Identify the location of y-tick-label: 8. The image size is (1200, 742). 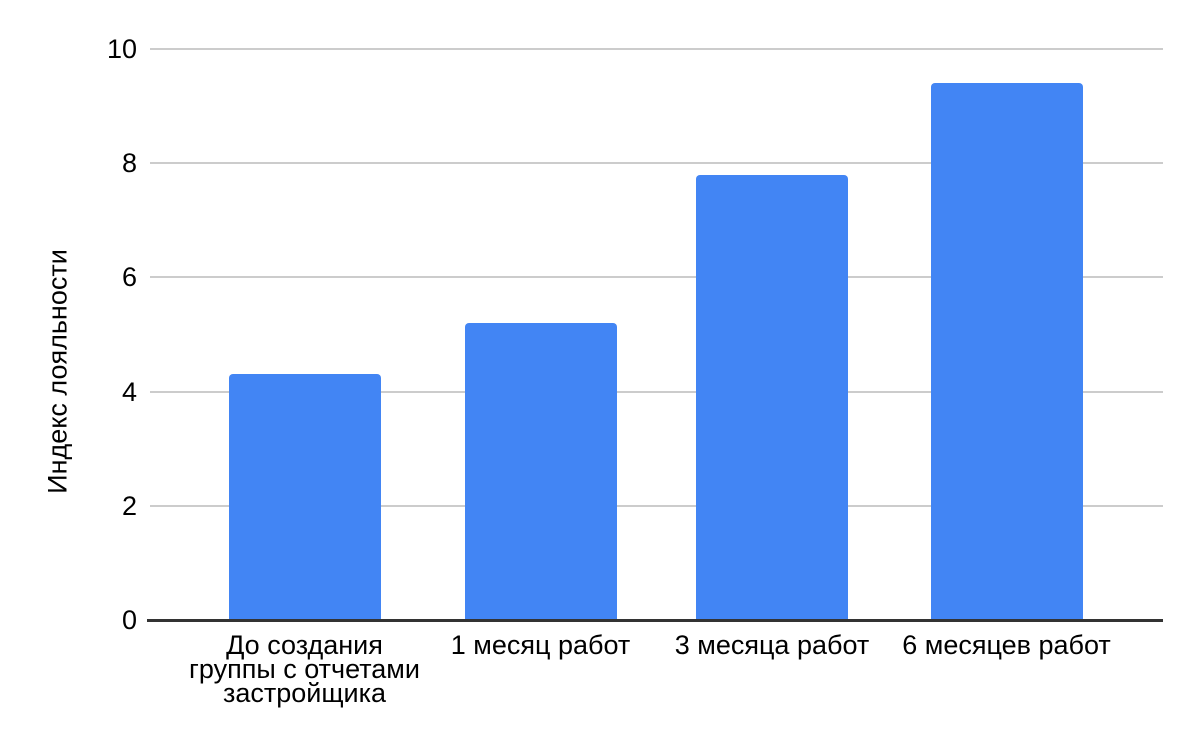
(129, 163).